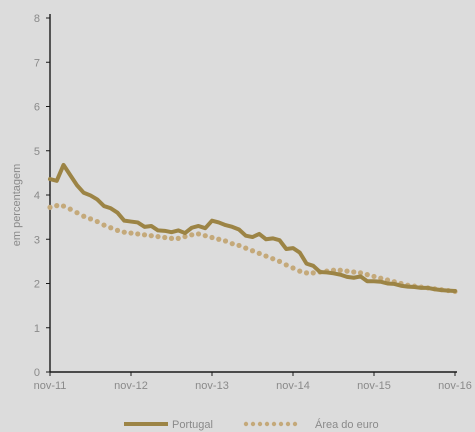 This screenshot has height=432, width=475. I want to click on y-tick-label: 4, so click(37, 196).